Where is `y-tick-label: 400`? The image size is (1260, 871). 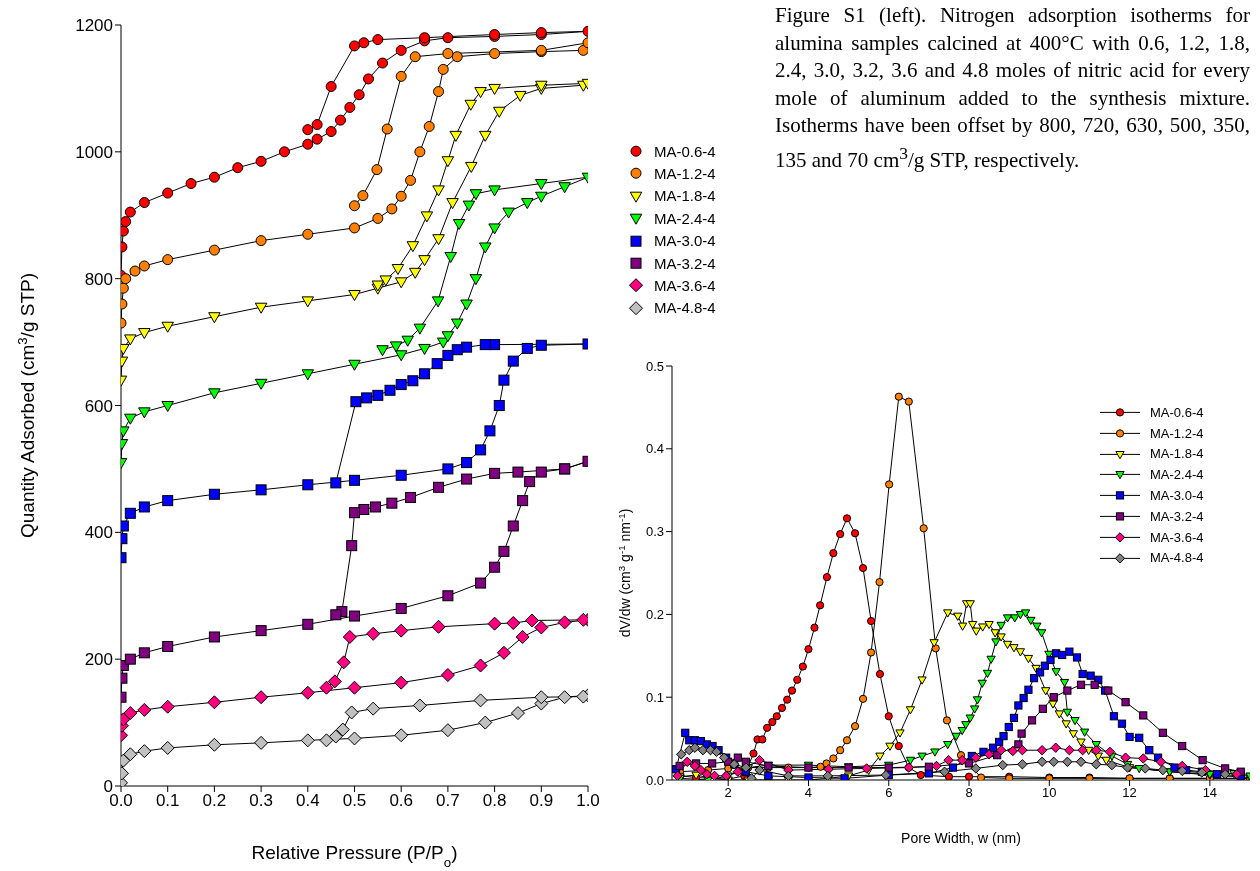
y-tick-label: 400 is located at coordinates (98, 533).